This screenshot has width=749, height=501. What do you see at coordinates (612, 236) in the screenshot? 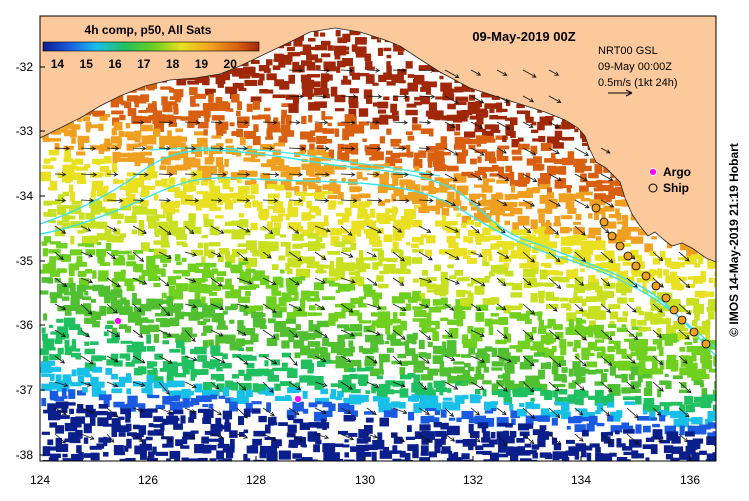
I see `ship-marker` at bounding box center [612, 236].